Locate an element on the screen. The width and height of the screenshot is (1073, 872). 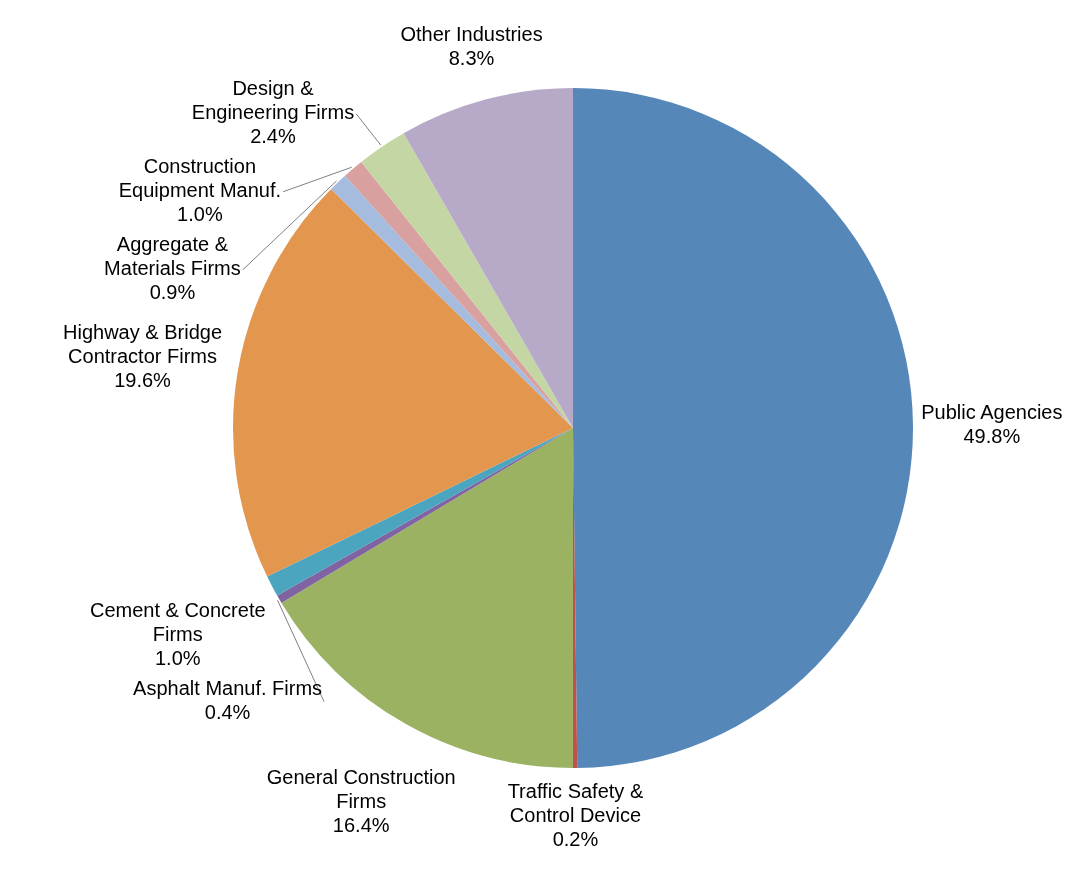
data-label: 0.2% is located at coordinates (575, 838).